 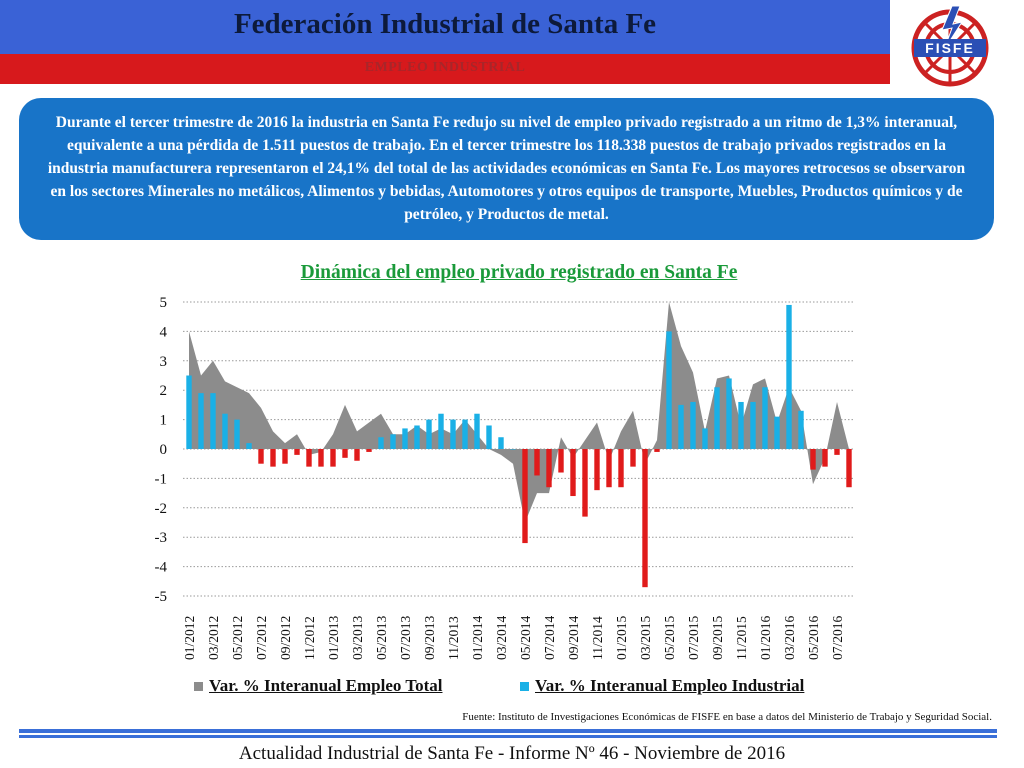 What do you see at coordinates (285, 638) in the screenshot?
I see `x-tick-label: 09/2012` at bounding box center [285, 638].